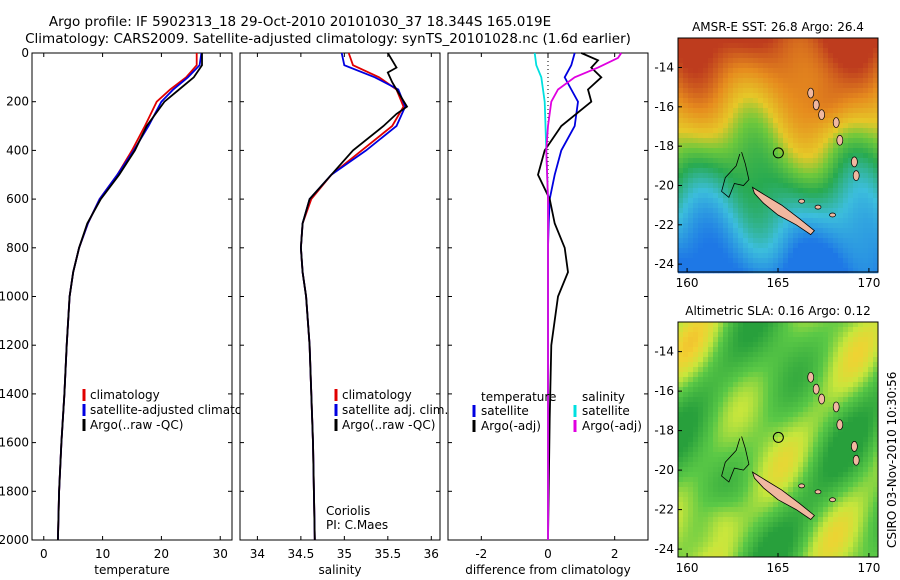  I want to click on legend-label: Argo(-adj), so click(511, 426).